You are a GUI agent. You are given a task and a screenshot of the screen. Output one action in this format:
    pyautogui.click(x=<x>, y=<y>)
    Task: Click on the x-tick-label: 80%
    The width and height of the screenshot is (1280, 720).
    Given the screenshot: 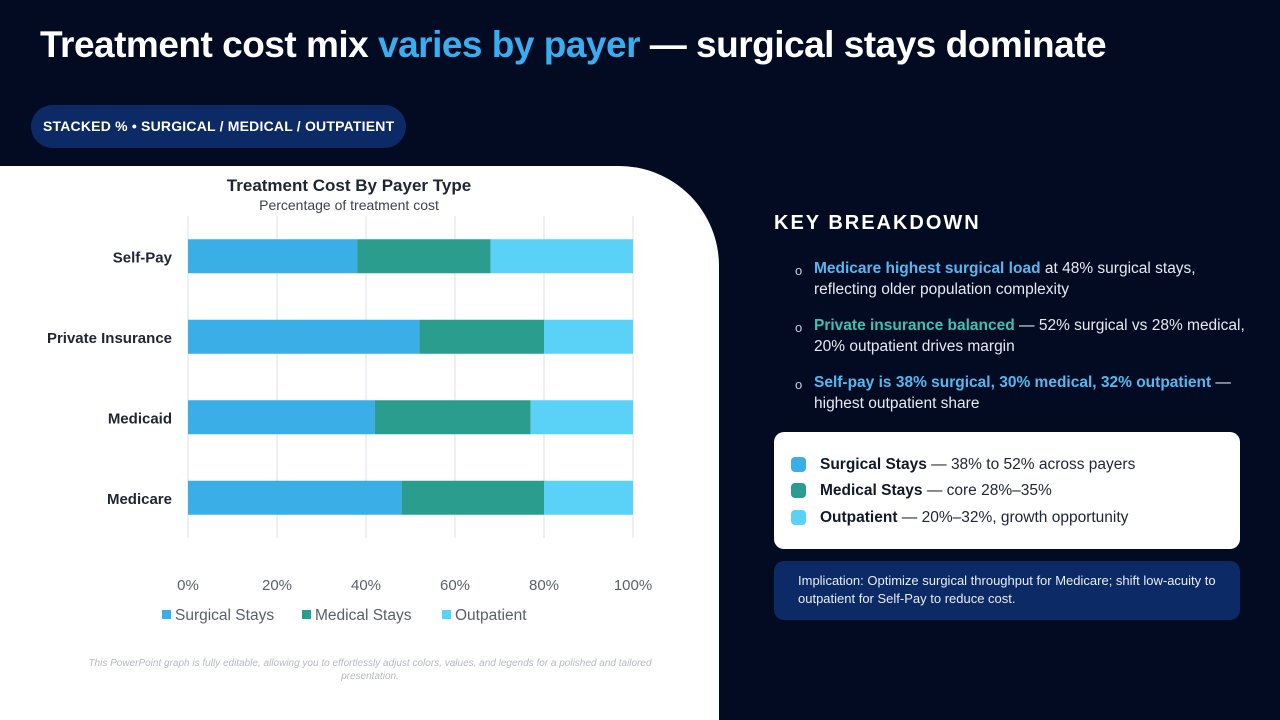 What is the action you would take?
    pyautogui.click(x=544, y=585)
    